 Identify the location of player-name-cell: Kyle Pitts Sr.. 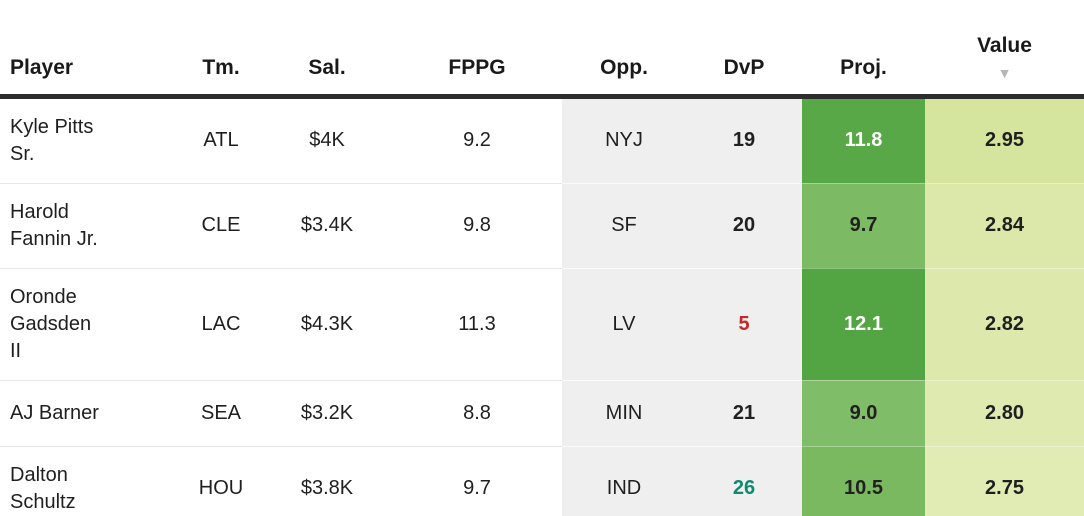
(90, 140).